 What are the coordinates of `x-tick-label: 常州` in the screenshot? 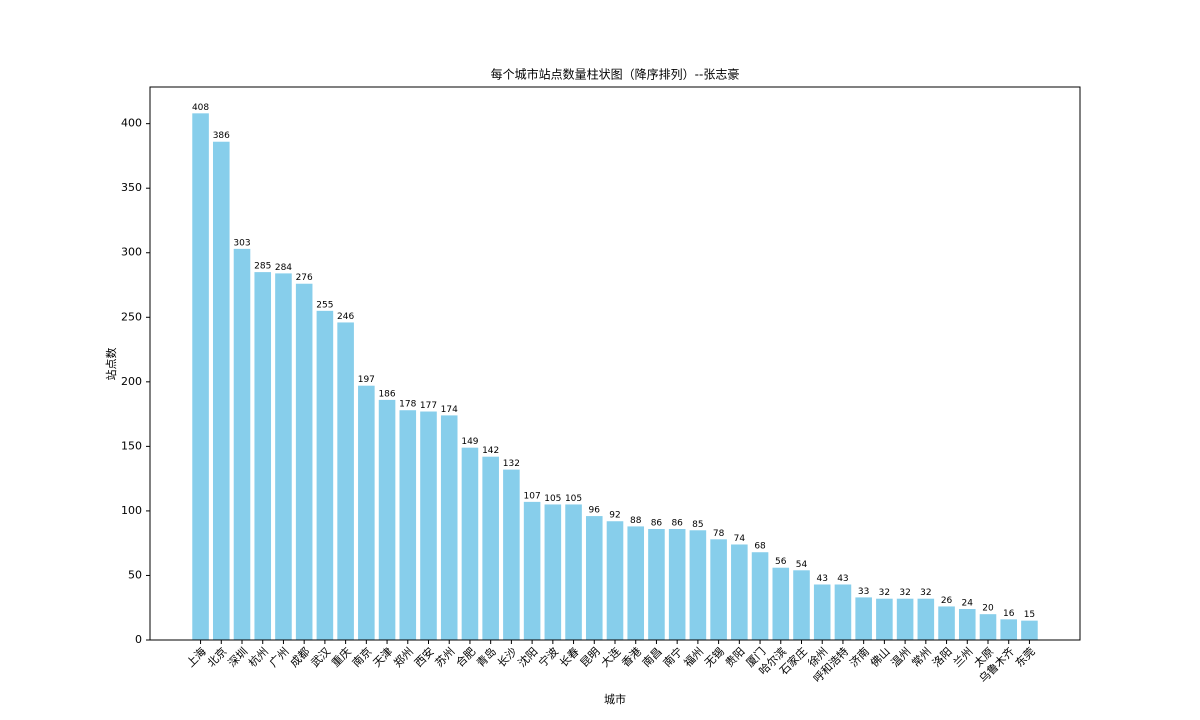 It's located at (921, 657).